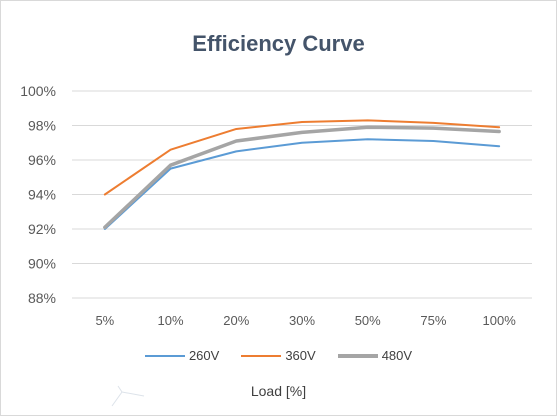  Describe the element at coordinates (38, 91) in the screenshot. I see `y-tick-label: 100%` at that location.